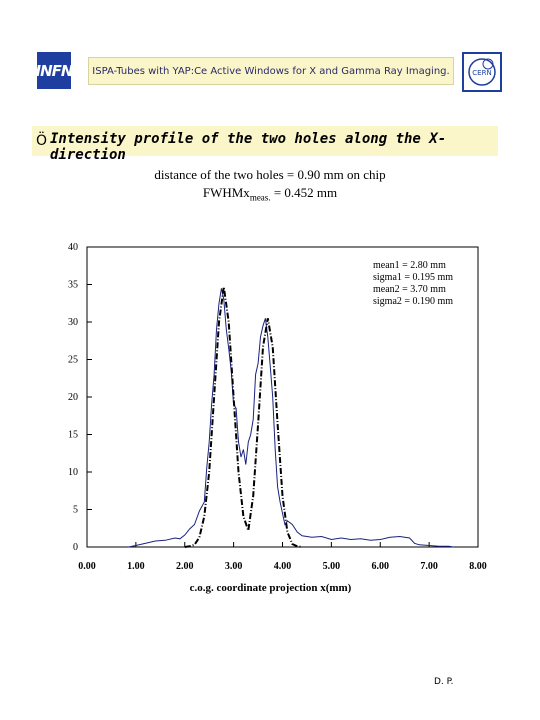 Image resolution: width=540 pixels, height=720 pixels. I want to click on fwhm-value: = 0.452 mm, so click(304, 192).